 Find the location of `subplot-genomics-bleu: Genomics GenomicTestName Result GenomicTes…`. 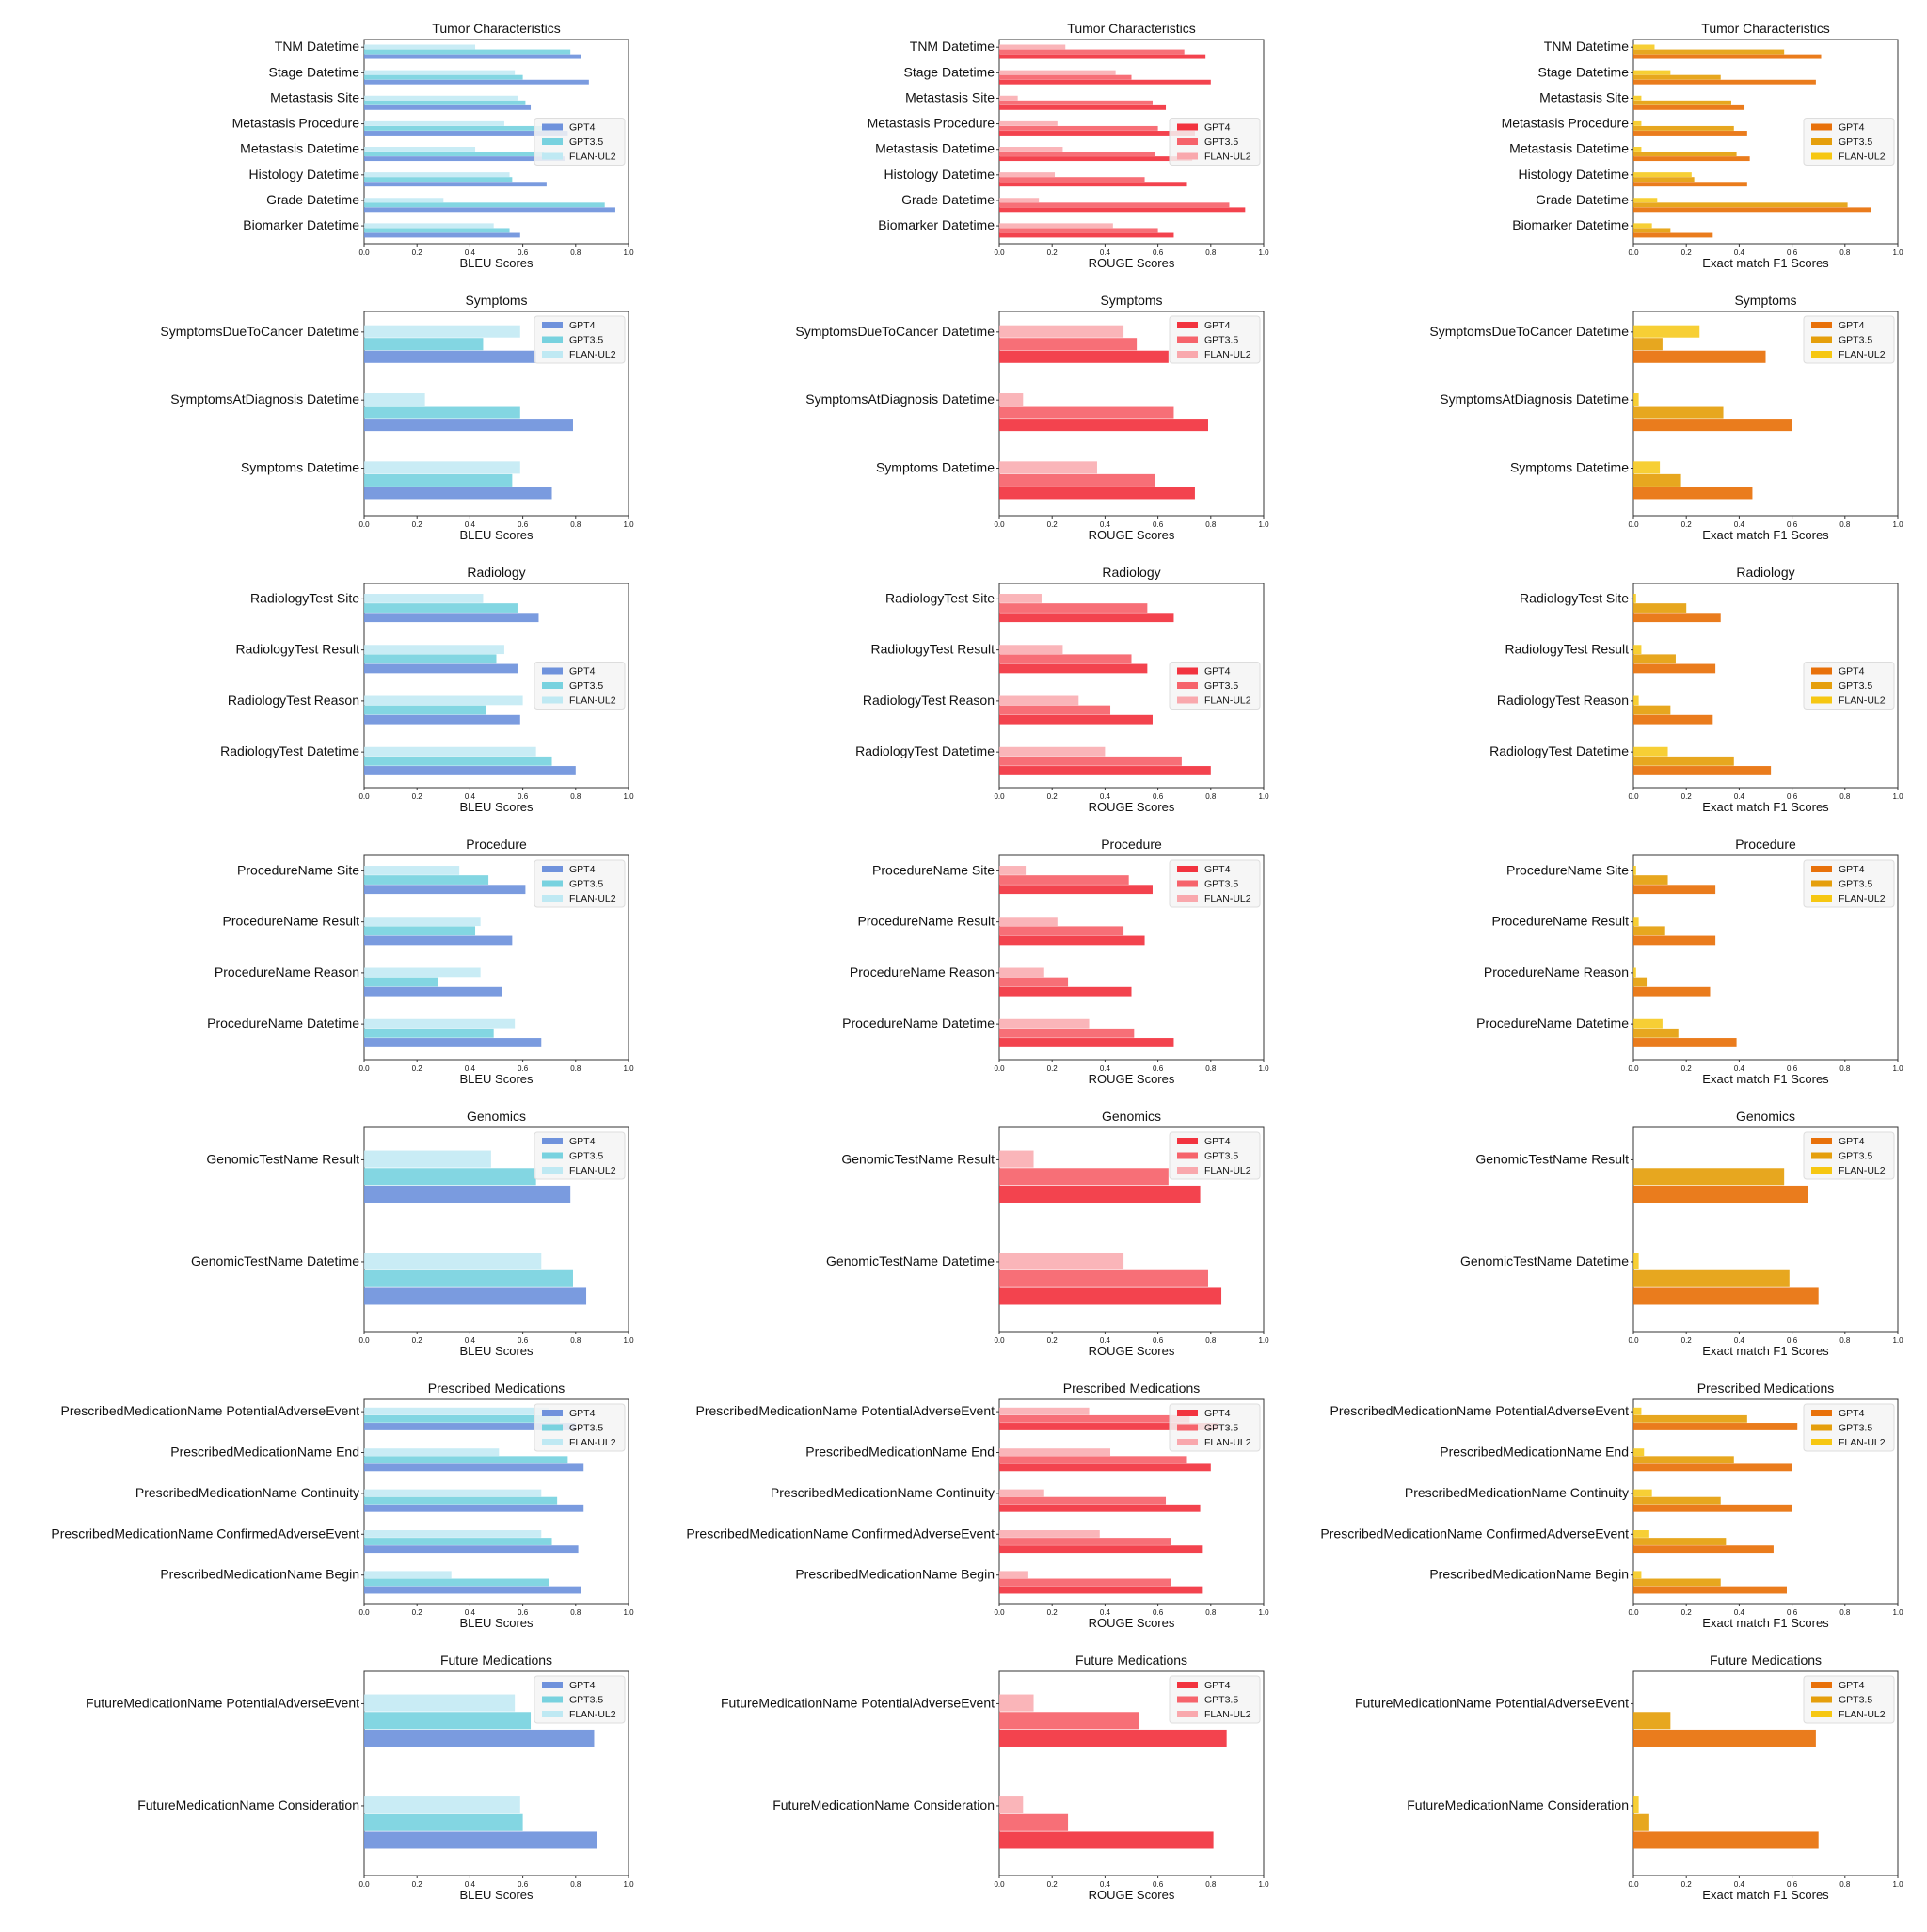

subplot-genomics-bleu: Genomics GenomicTestName Result GenomicTes… is located at coordinates (412, 1233).